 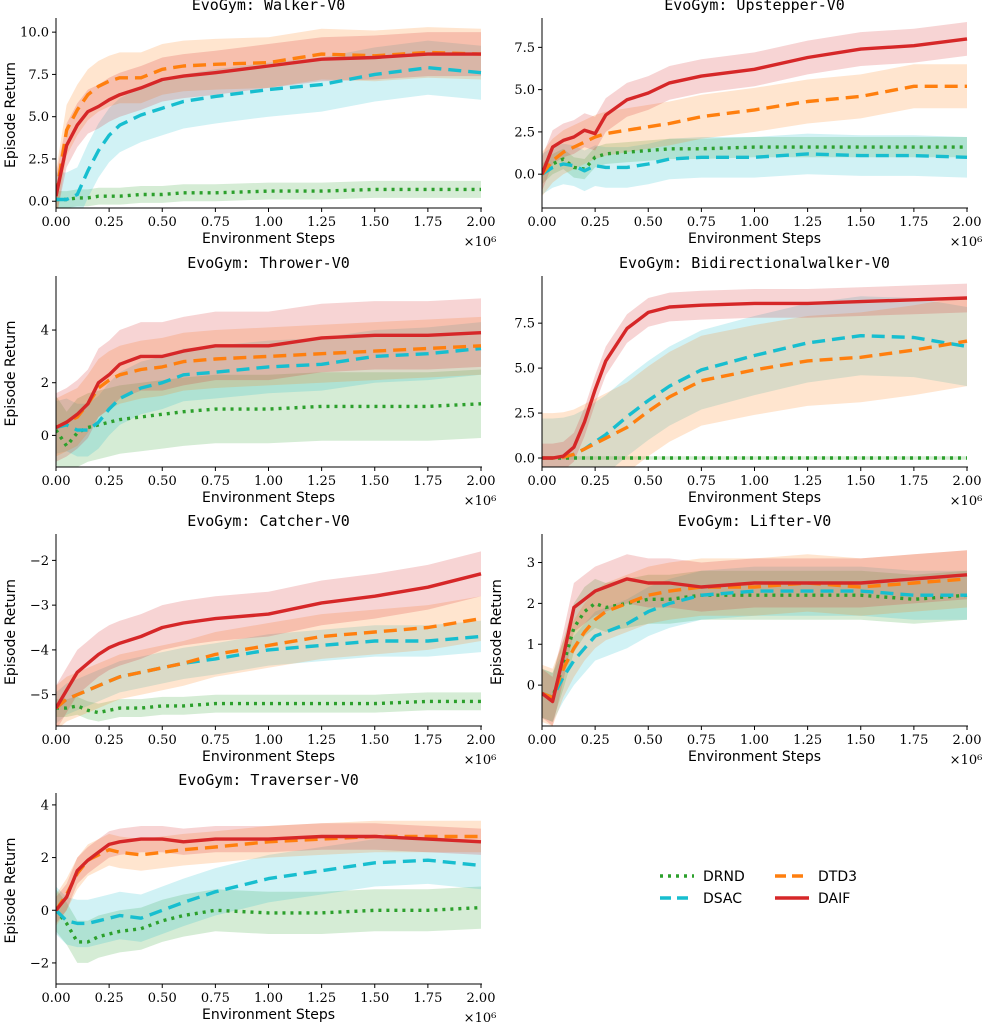 What do you see at coordinates (701, 899) in the screenshot?
I see `legend-item-dsac: DSAC` at bounding box center [701, 899].